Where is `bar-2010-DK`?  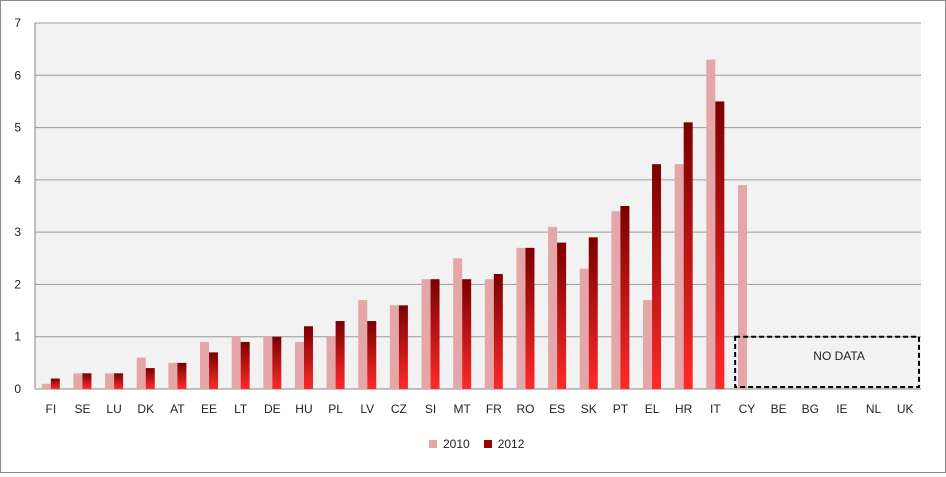
bar-2010-DK is located at coordinates (141, 373).